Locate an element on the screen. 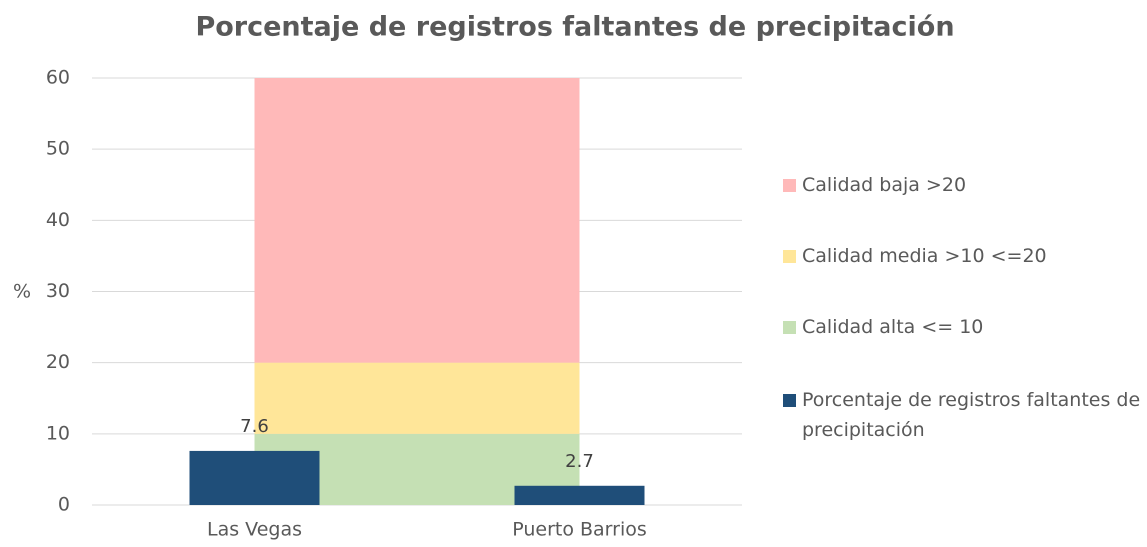 This screenshot has height=547, width=1147. x-tick-label: Las Vegas is located at coordinates (254, 530).